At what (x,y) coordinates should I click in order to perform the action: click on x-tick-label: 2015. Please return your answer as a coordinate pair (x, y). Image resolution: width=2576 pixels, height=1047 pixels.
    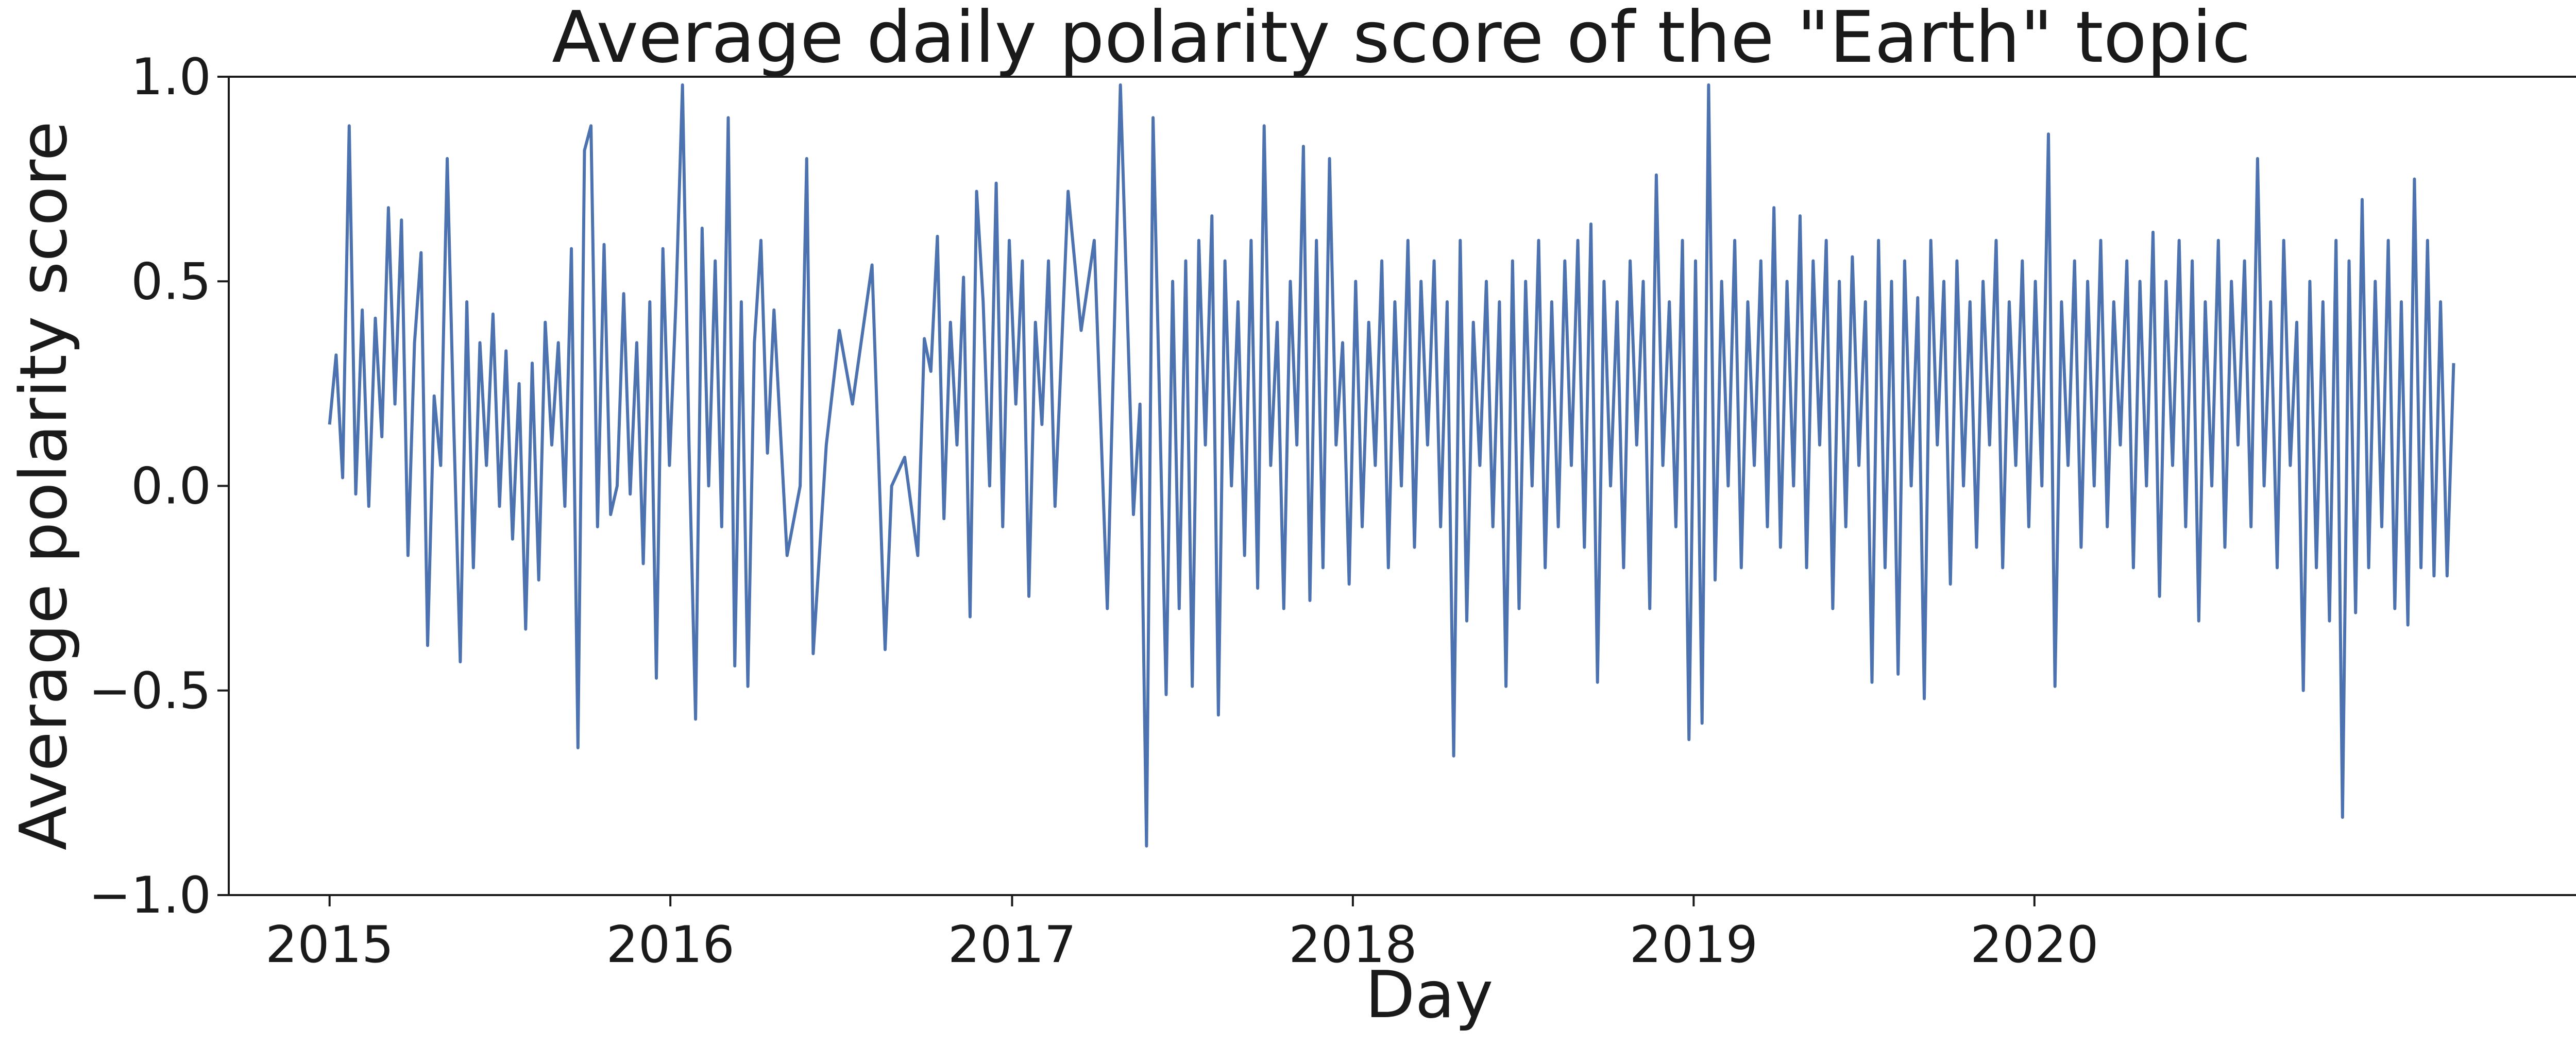
    Looking at the image, I should click on (329, 945).